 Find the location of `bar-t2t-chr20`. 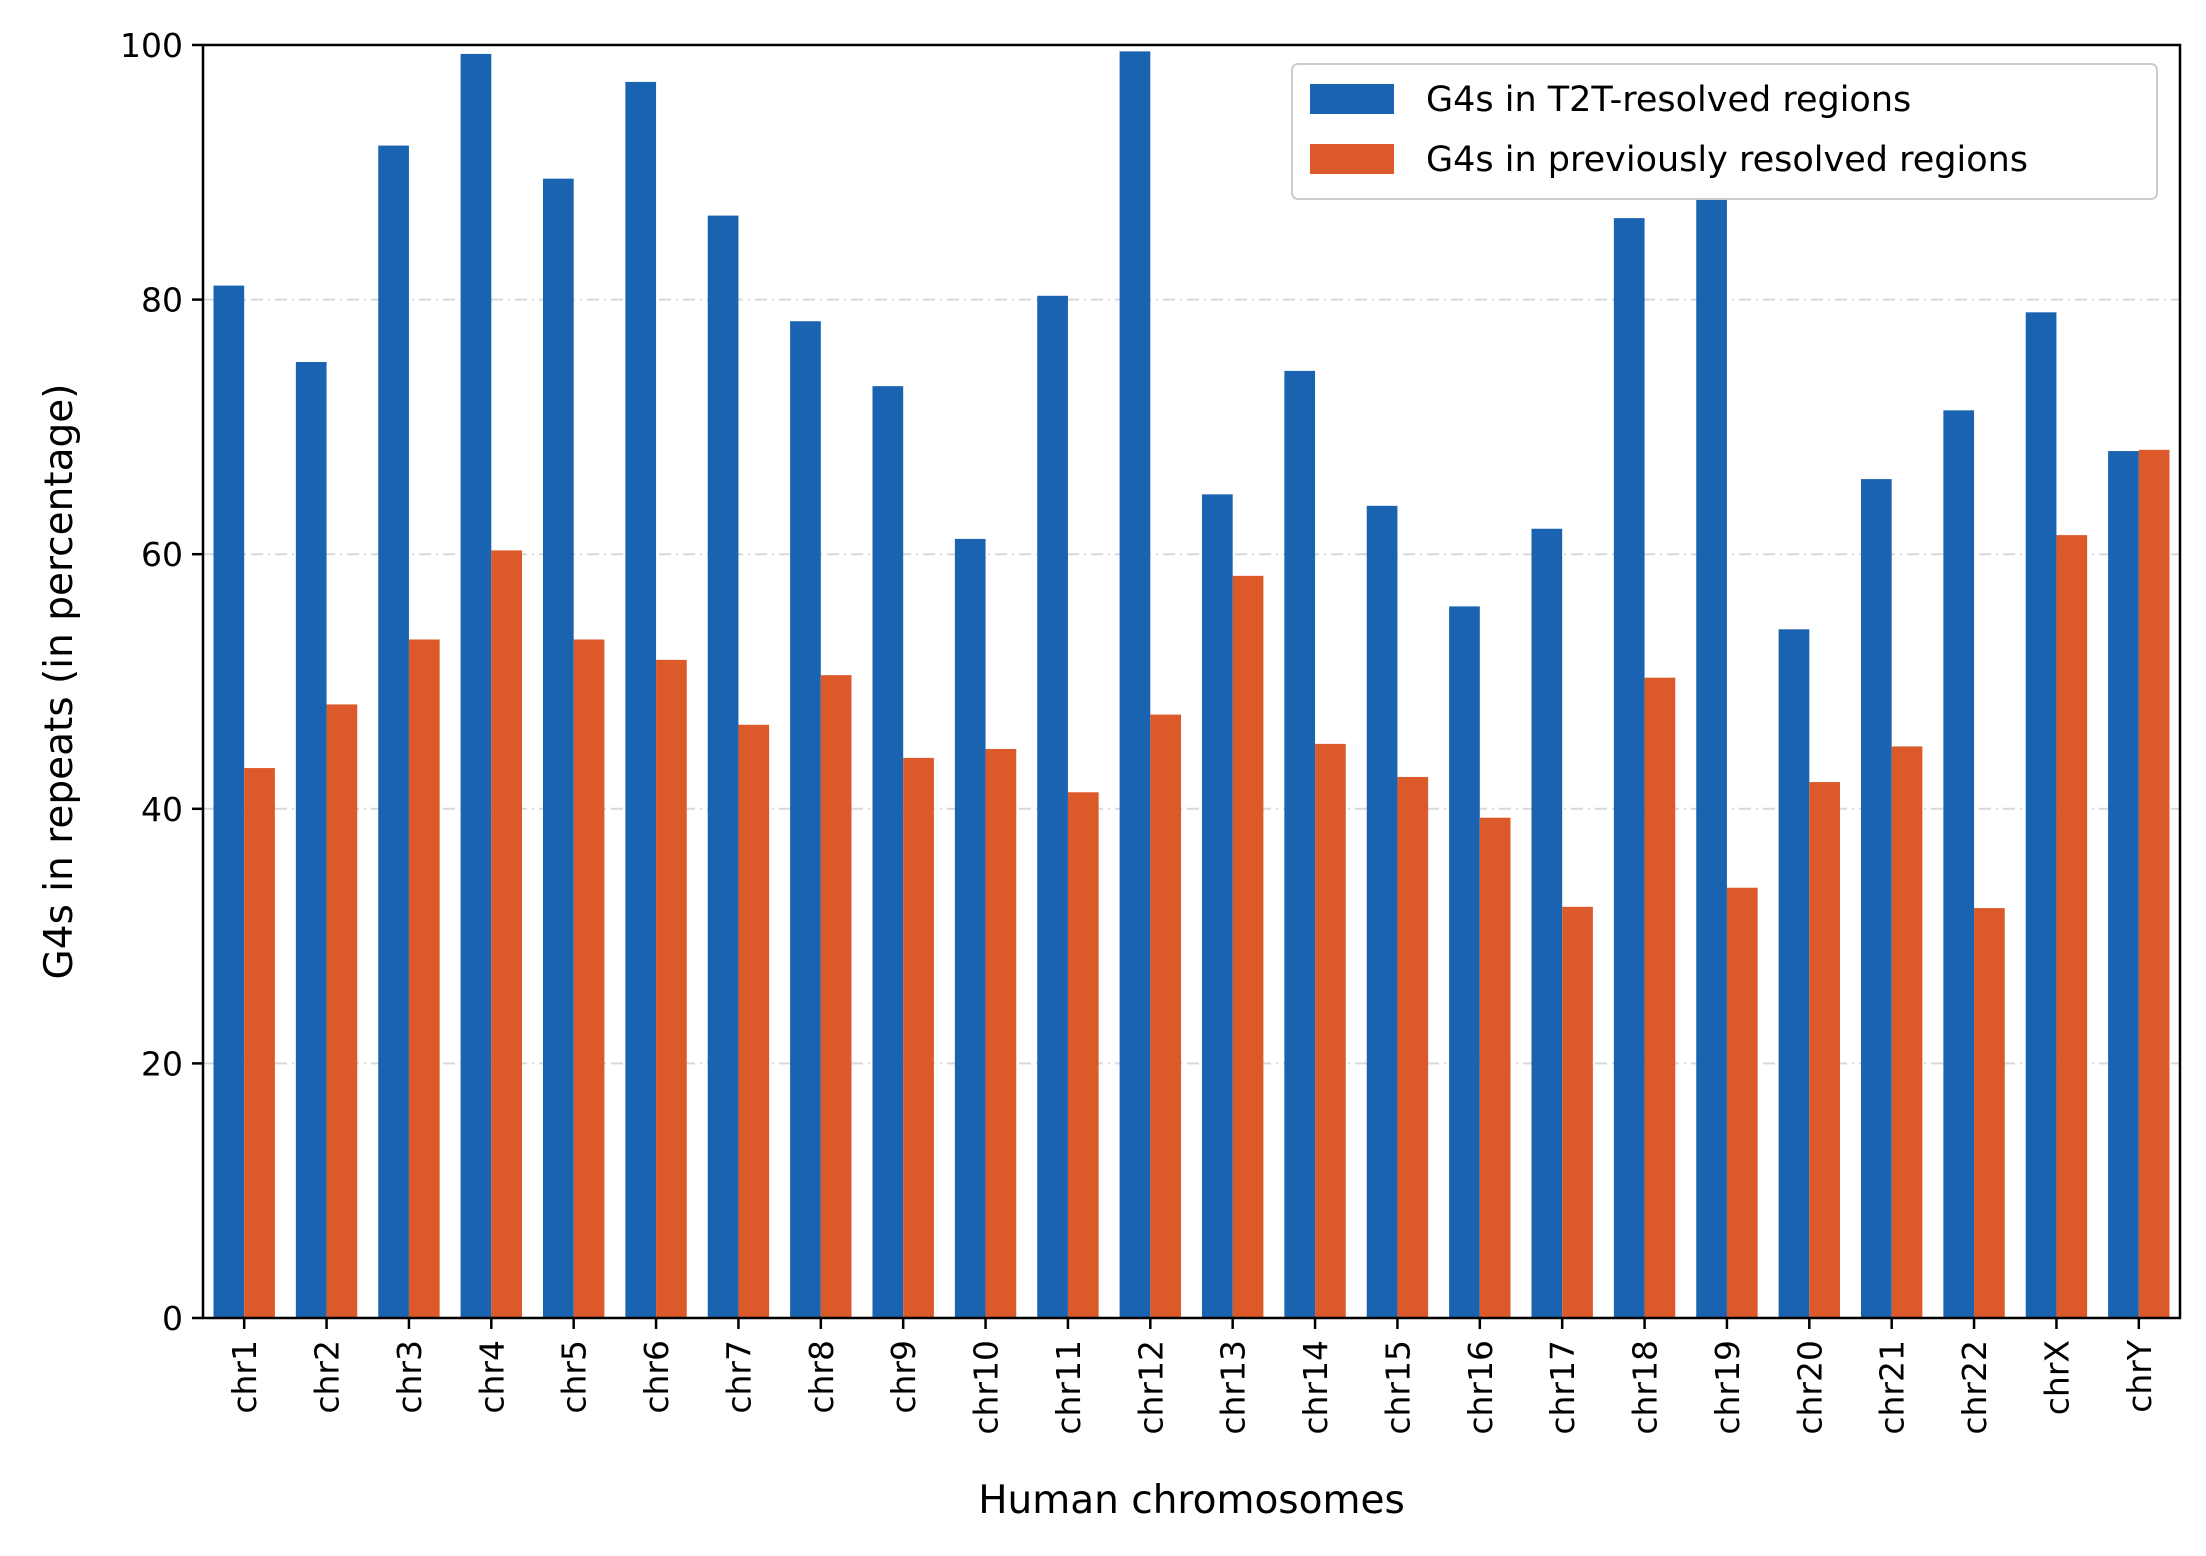

bar-t2t-chr20 is located at coordinates (1794, 973).